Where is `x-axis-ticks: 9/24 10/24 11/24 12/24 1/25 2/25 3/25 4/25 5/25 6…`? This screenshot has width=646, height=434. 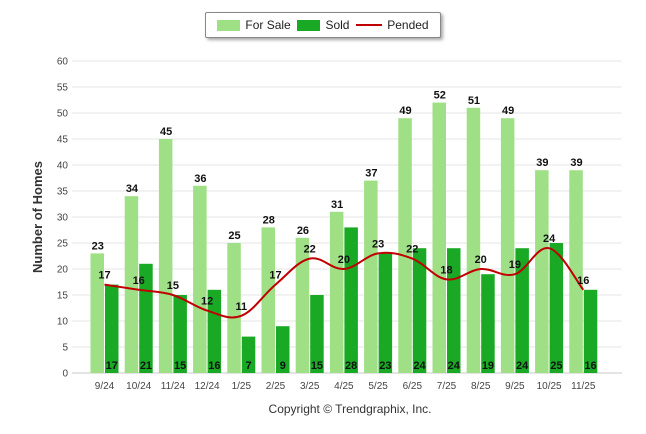 x-axis-ticks: 9/24 10/24 11/24 12/24 1/25 2/25 3/25 4/25 5/25 6… is located at coordinates (345, 386).